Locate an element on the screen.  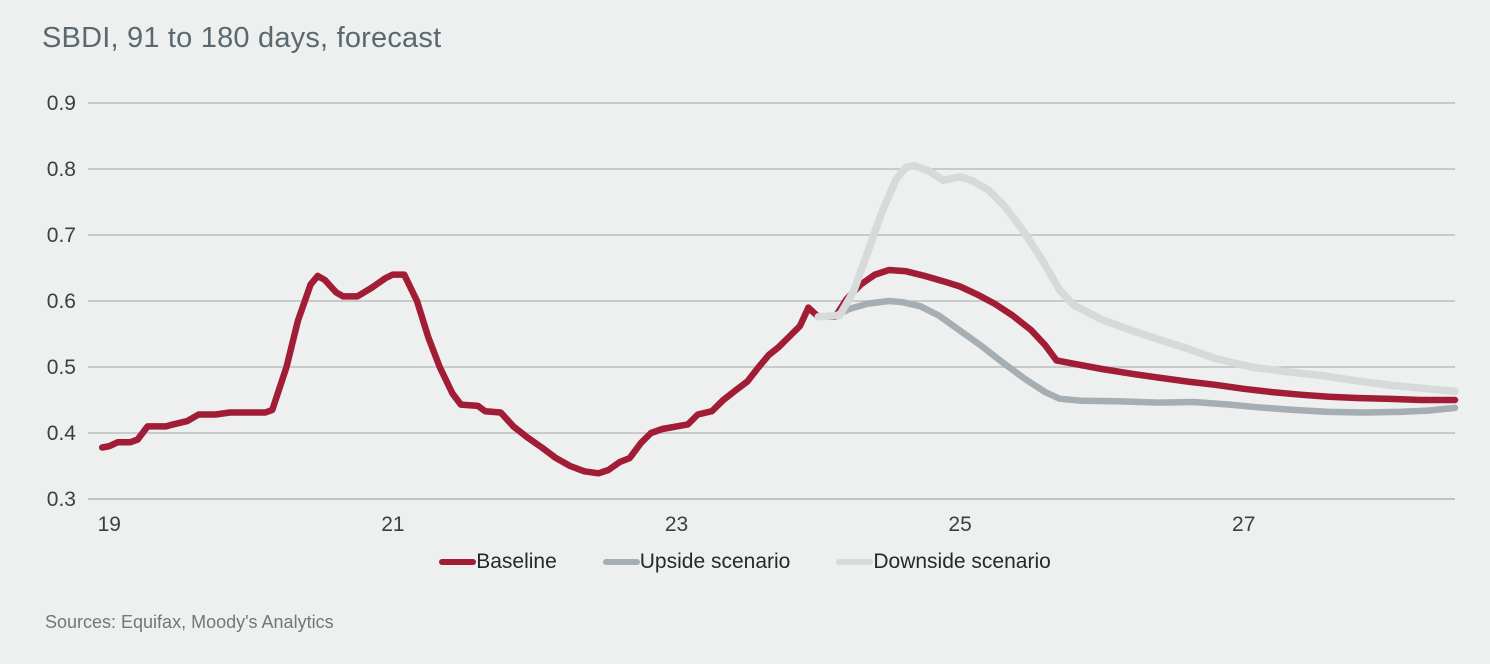
upside-line-swatch-icon is located at coordinates (621, 561).